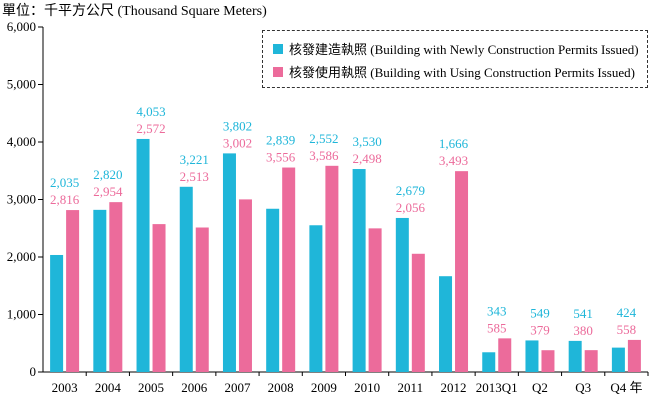 This screenshot has height=405, width=650. What do you see at coordinates (366, 158) in the screenshot?
I see `data-label-using: 2,498` at bounding box center [366, 158].